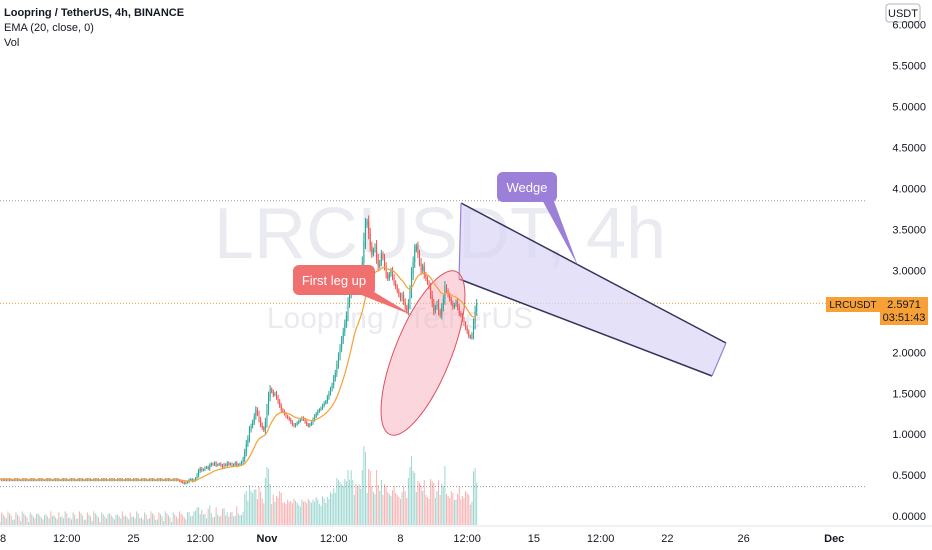  Describe the element at coordinates (435, 244) in the screenshot. I see `callouts: First leg up Wedge` at that location.